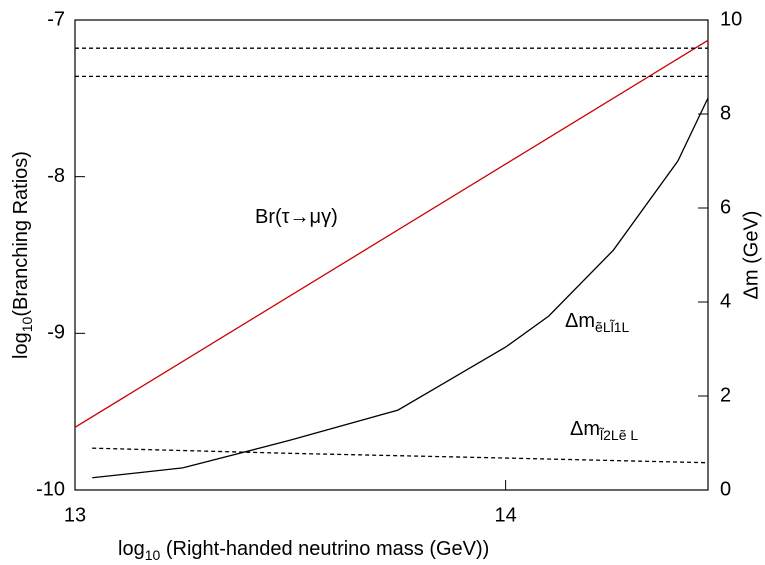 This screenshot has height=565, width=765. I want to click on annotation: ΔmẽLl̃1L, so click(597, 322).